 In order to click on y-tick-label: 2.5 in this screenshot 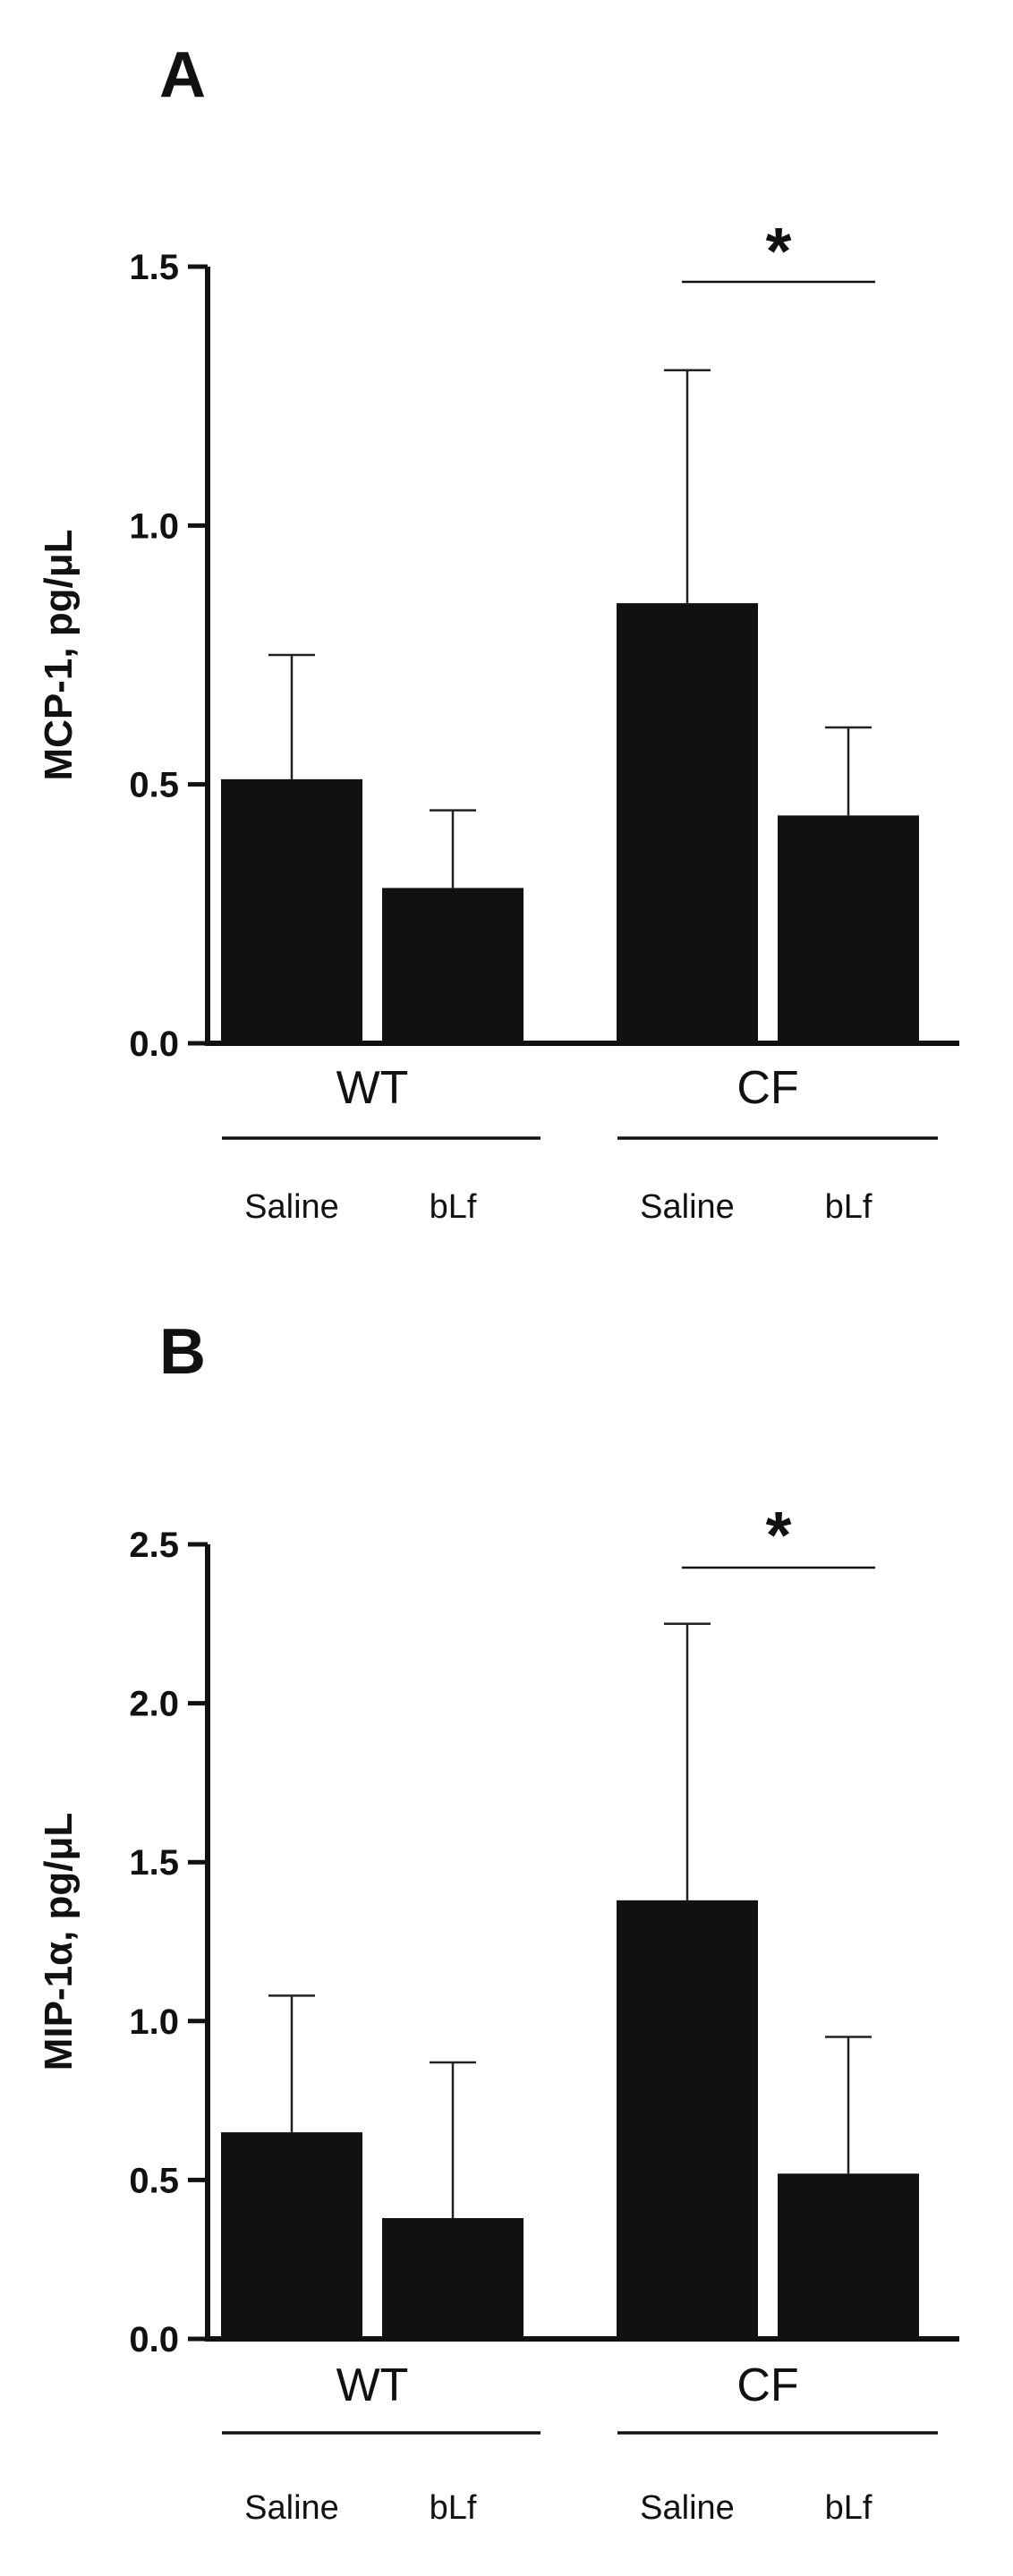, I will do `click(154, 1545)`.